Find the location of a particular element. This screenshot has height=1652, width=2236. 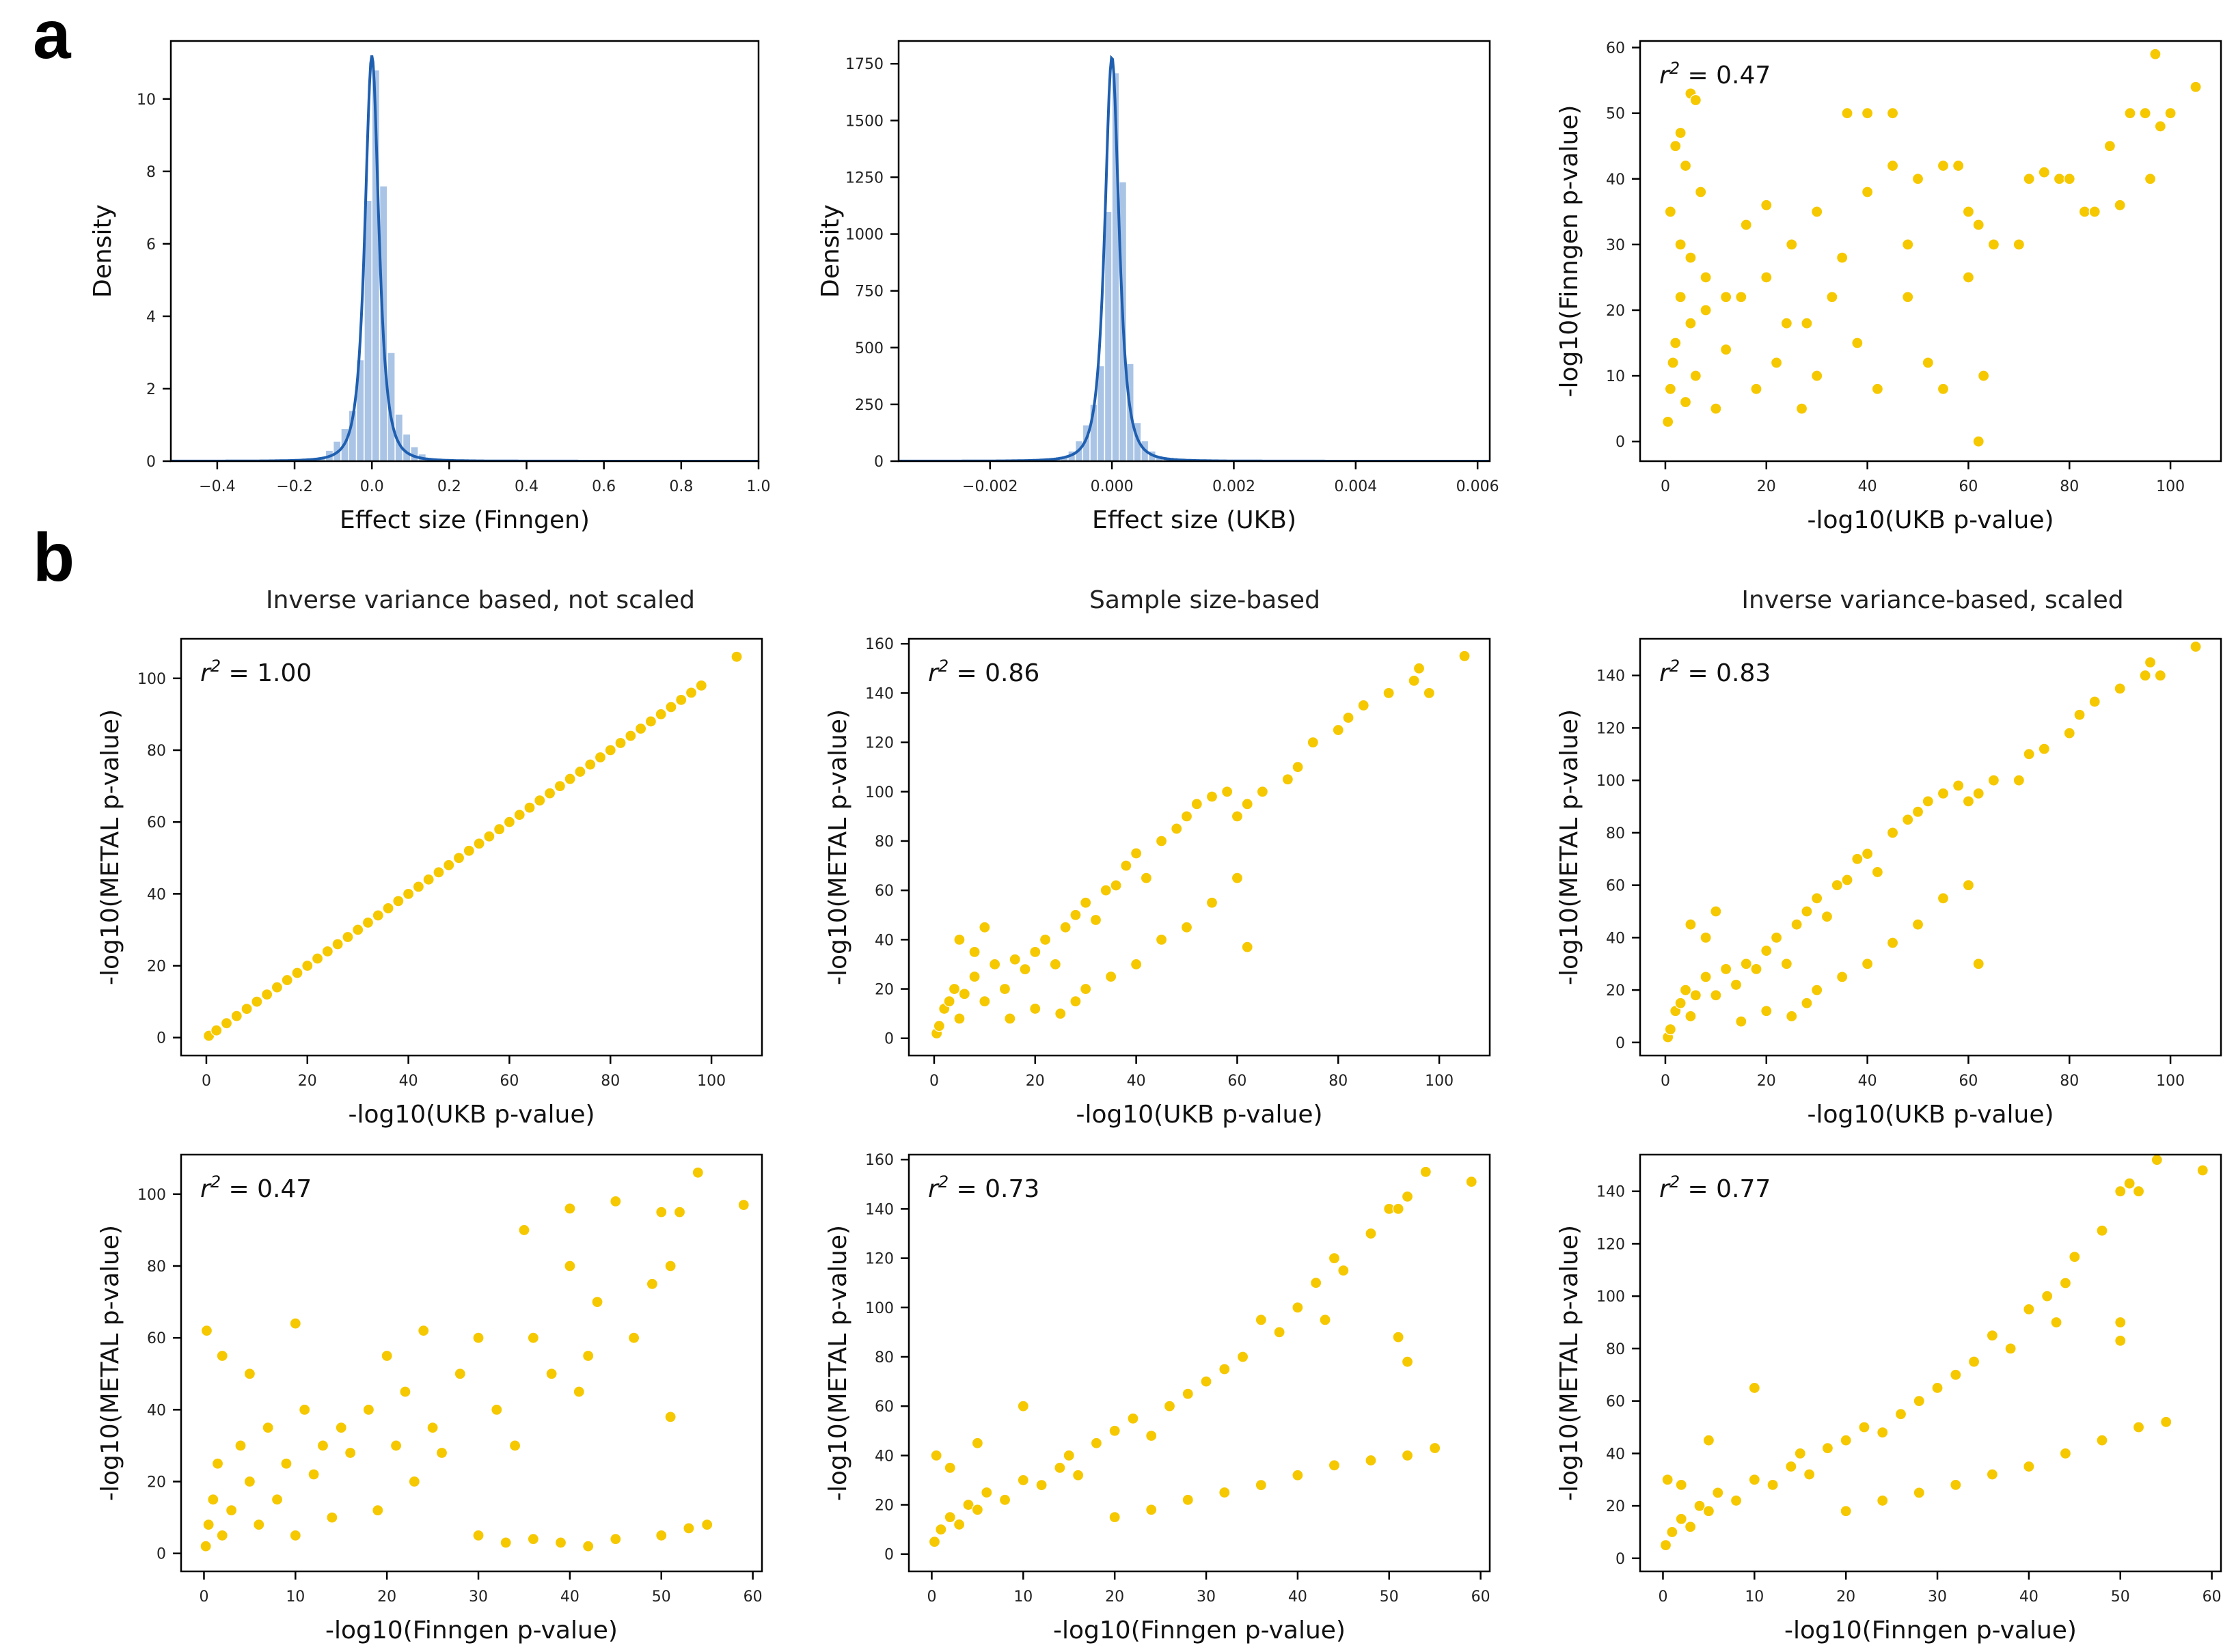

y-tick-label: 40 is located at coordinates (156, 895).